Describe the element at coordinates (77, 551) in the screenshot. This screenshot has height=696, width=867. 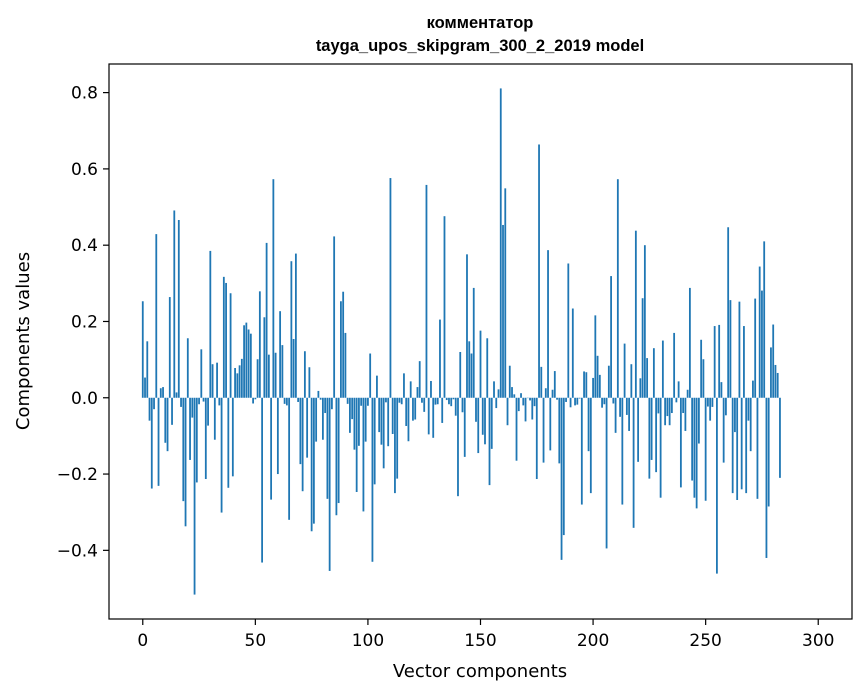
I see `y-tick-label: −0.4` at that location.